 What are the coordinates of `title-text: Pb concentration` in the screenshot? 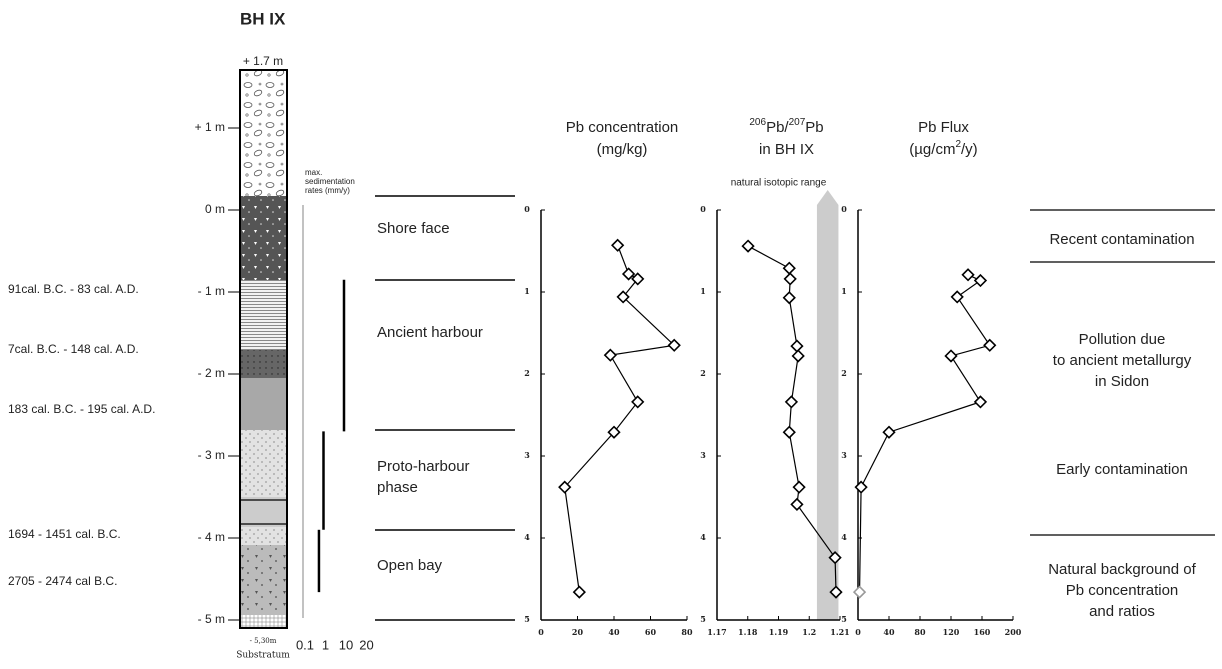 It's located at (622, 127).